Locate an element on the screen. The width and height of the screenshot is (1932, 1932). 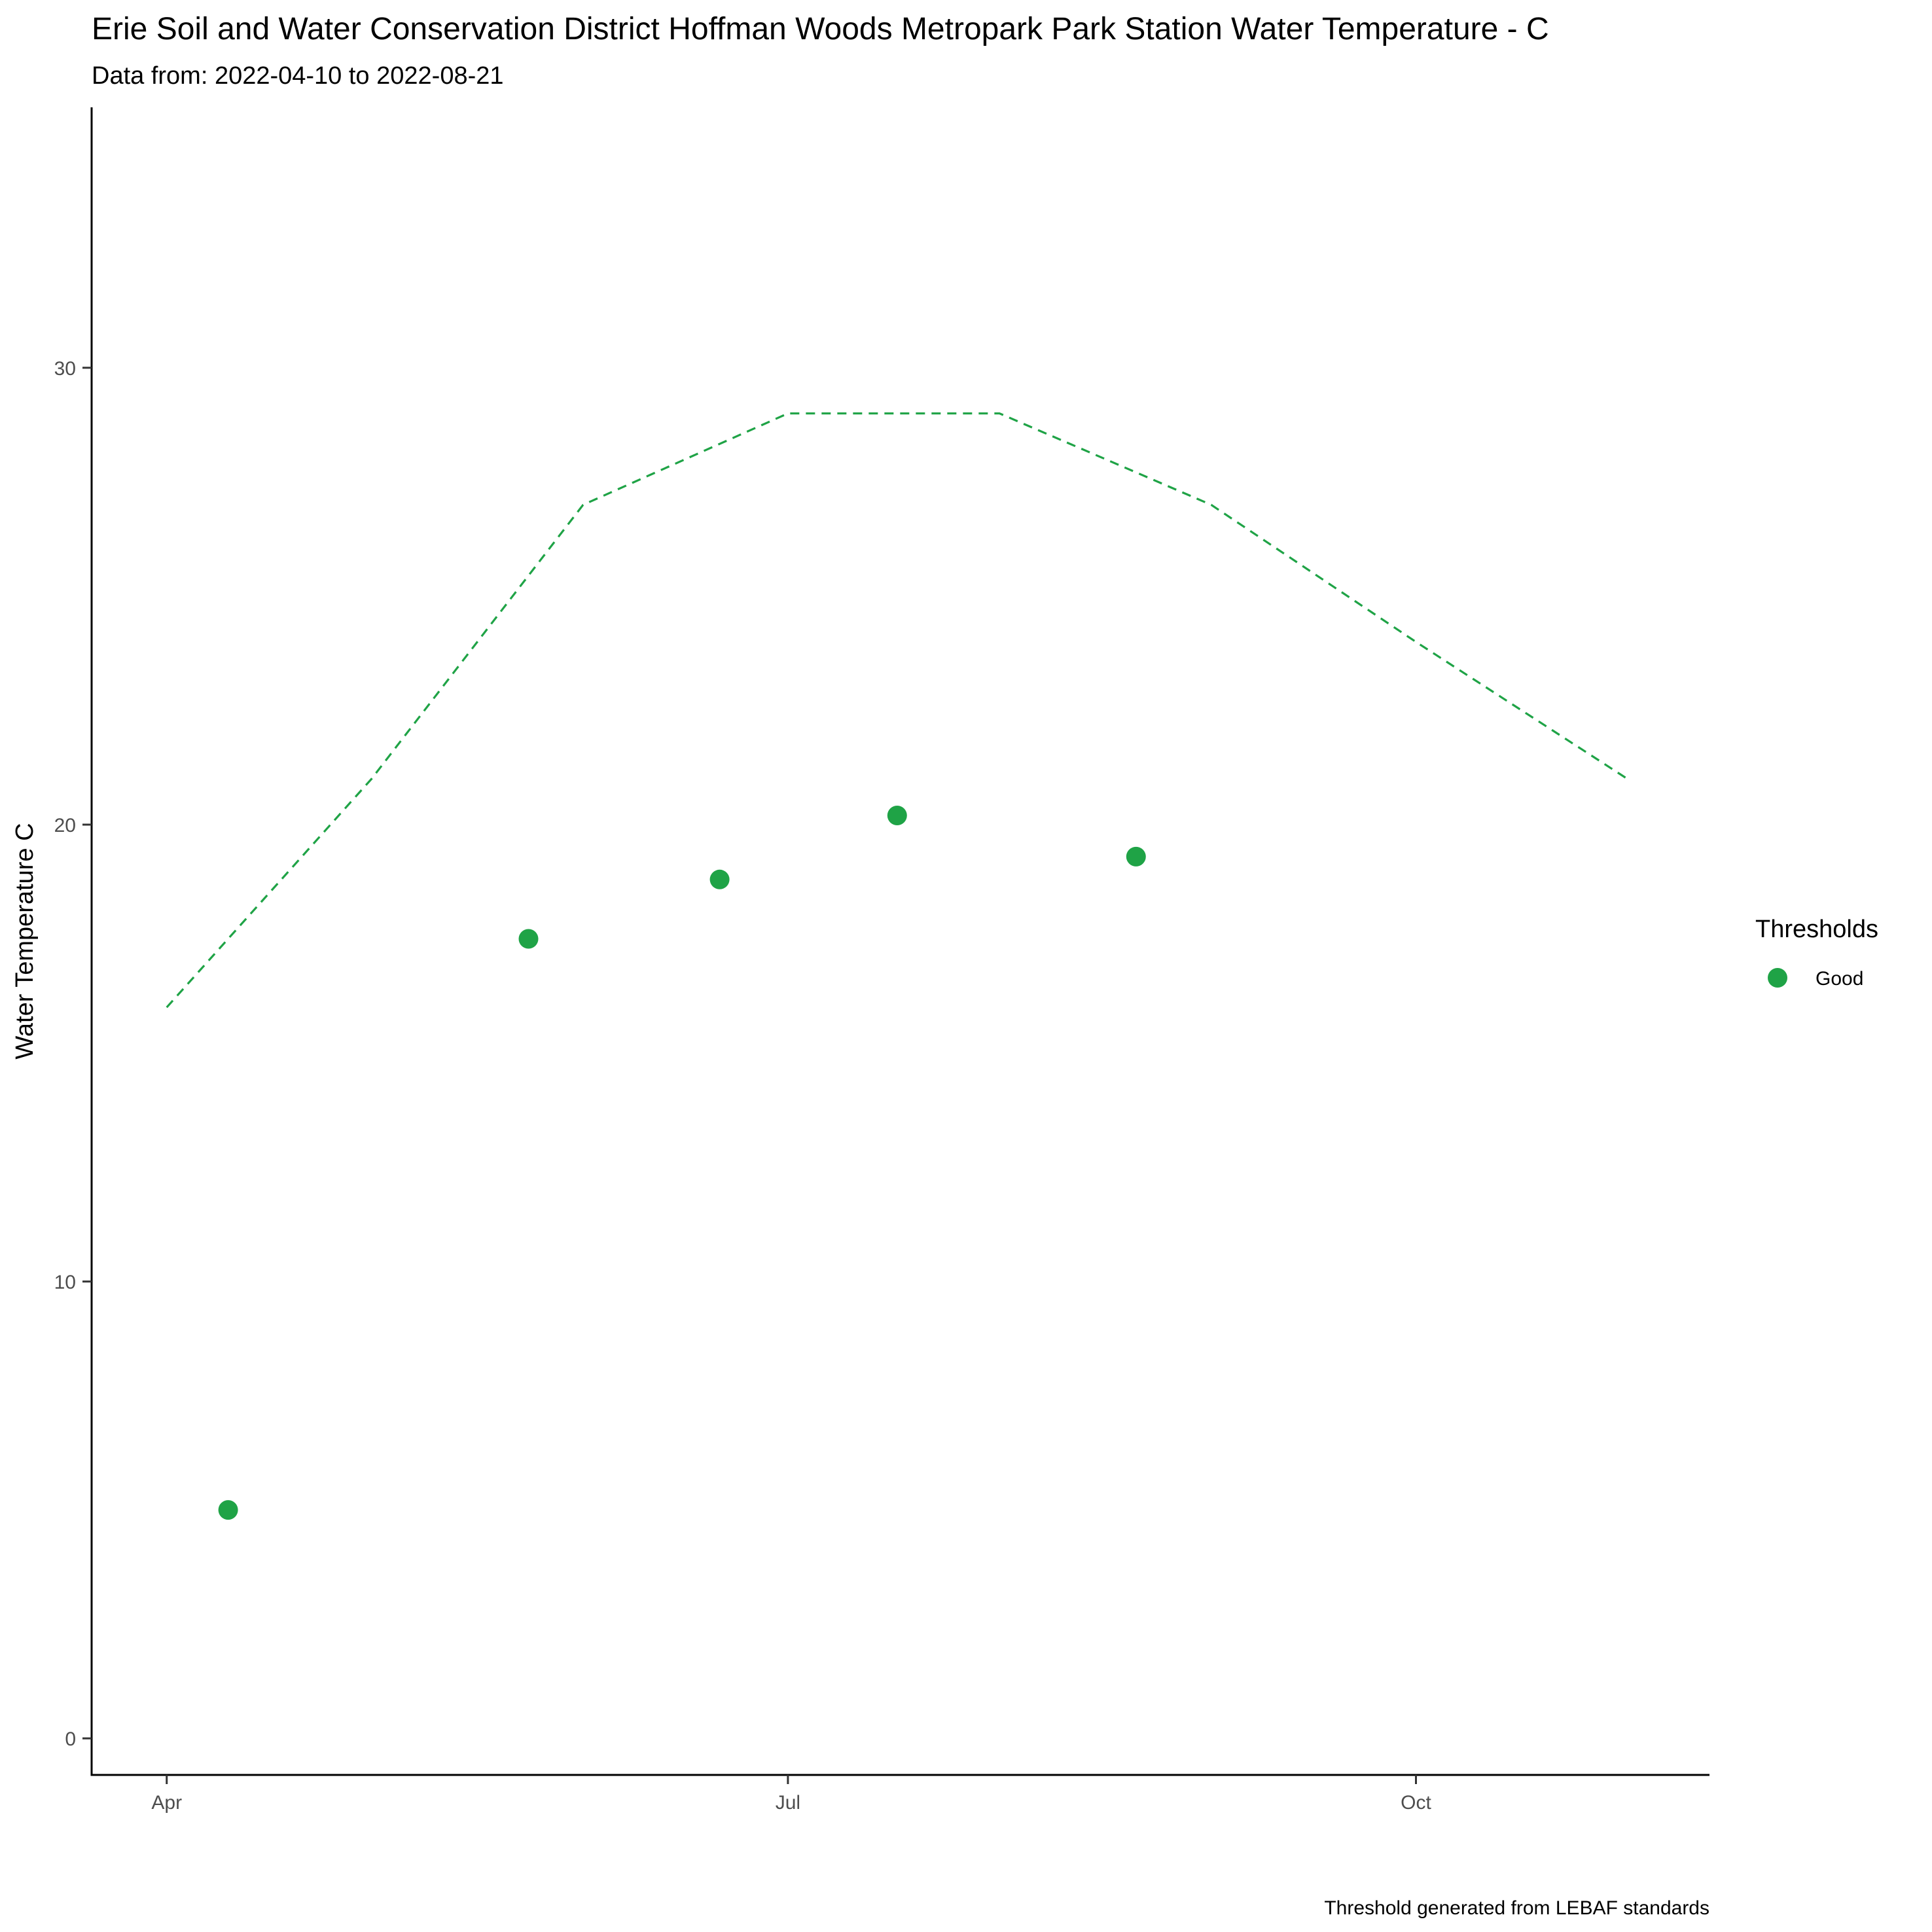
x-tick-label-apr: Apr is located at coordinates (166, 1803).